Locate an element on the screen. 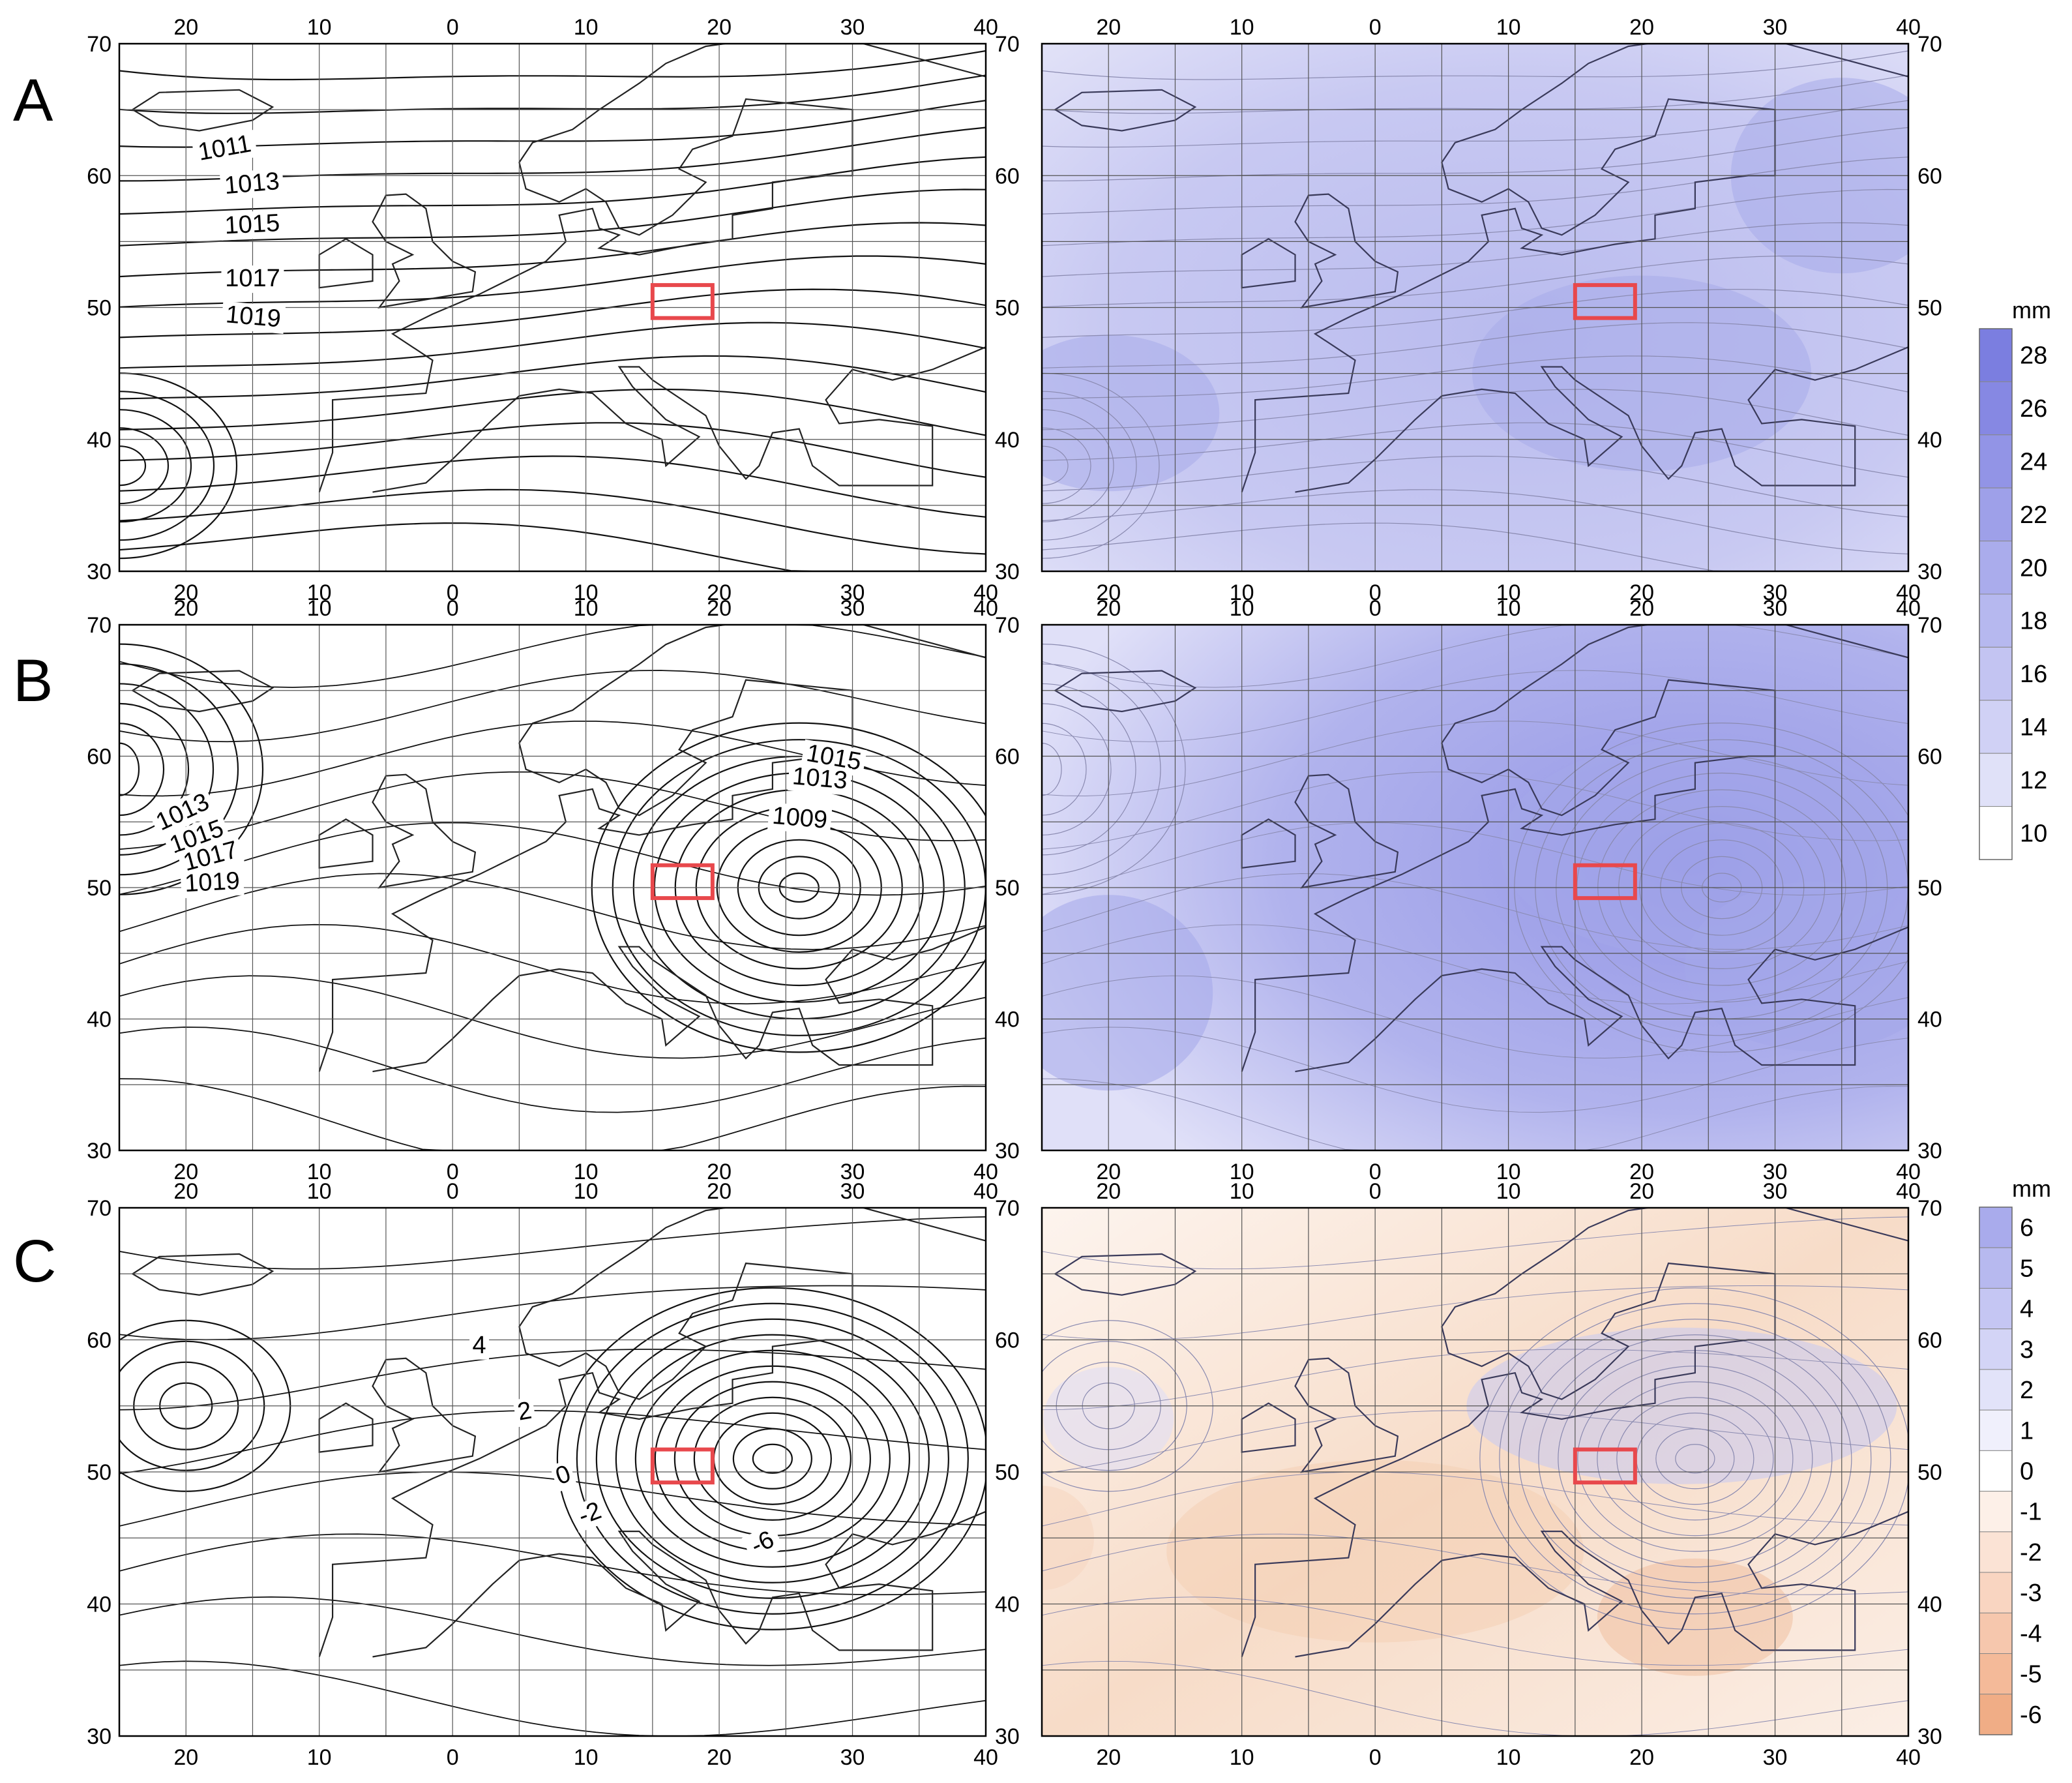 This screenshot has width=2072, height=1783. lat-tick-label-left: 60 is located at coordinates (99, 757).